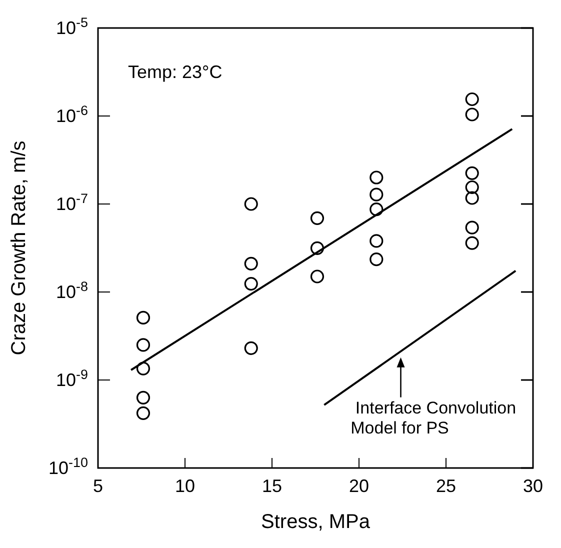 The image size is (561, 548). I want to click on y-tick-label: 10$^{-7}$, so click(72, 202).